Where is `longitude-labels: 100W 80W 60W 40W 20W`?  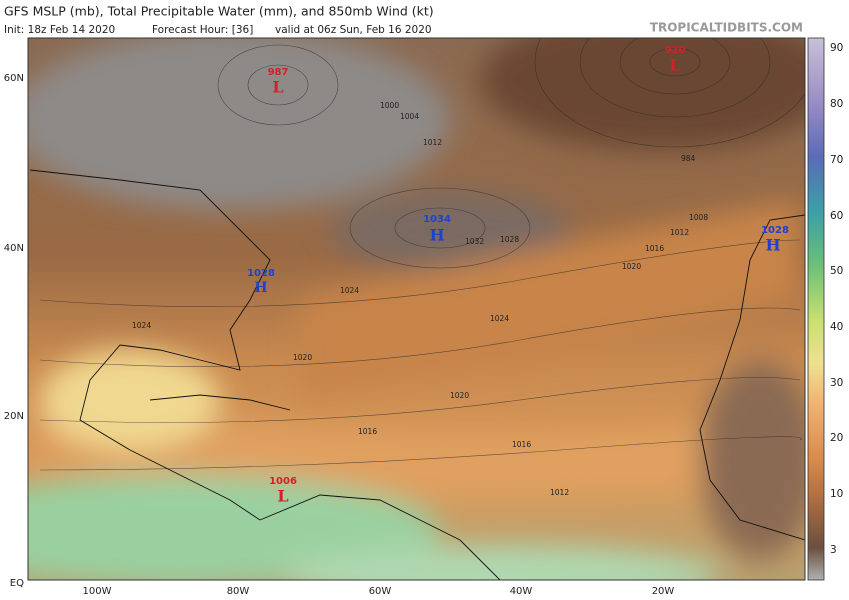 longitude-labels: 100W 80W 60W 40W 20W is located at coordinates (379, 591).